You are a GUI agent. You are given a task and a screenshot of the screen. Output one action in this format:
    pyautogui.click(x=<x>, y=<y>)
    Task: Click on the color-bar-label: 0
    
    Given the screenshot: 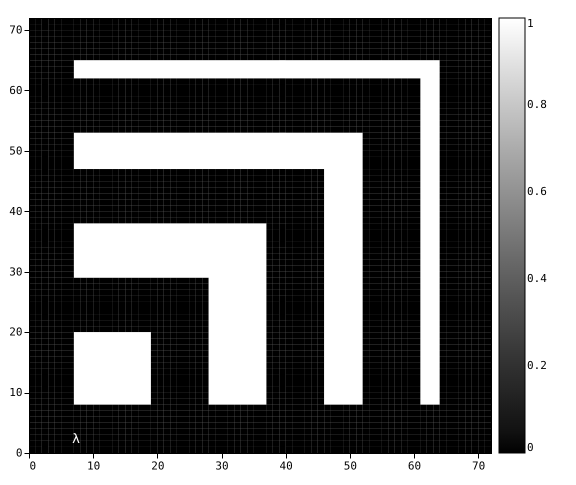 What is the action you would take?
    pyautogui.click(x=530, y=447)
    